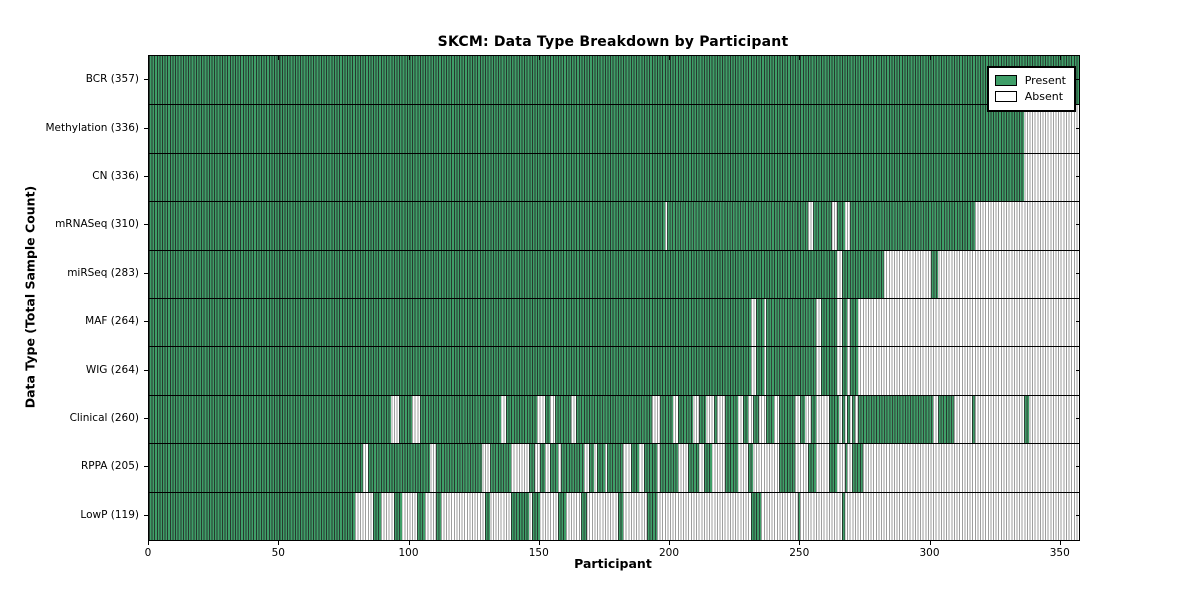 The image size is (1200, 600). Describe the element at coordinates (278, 553) in the screenshot. I see `x-tick-label: 50` at that location.